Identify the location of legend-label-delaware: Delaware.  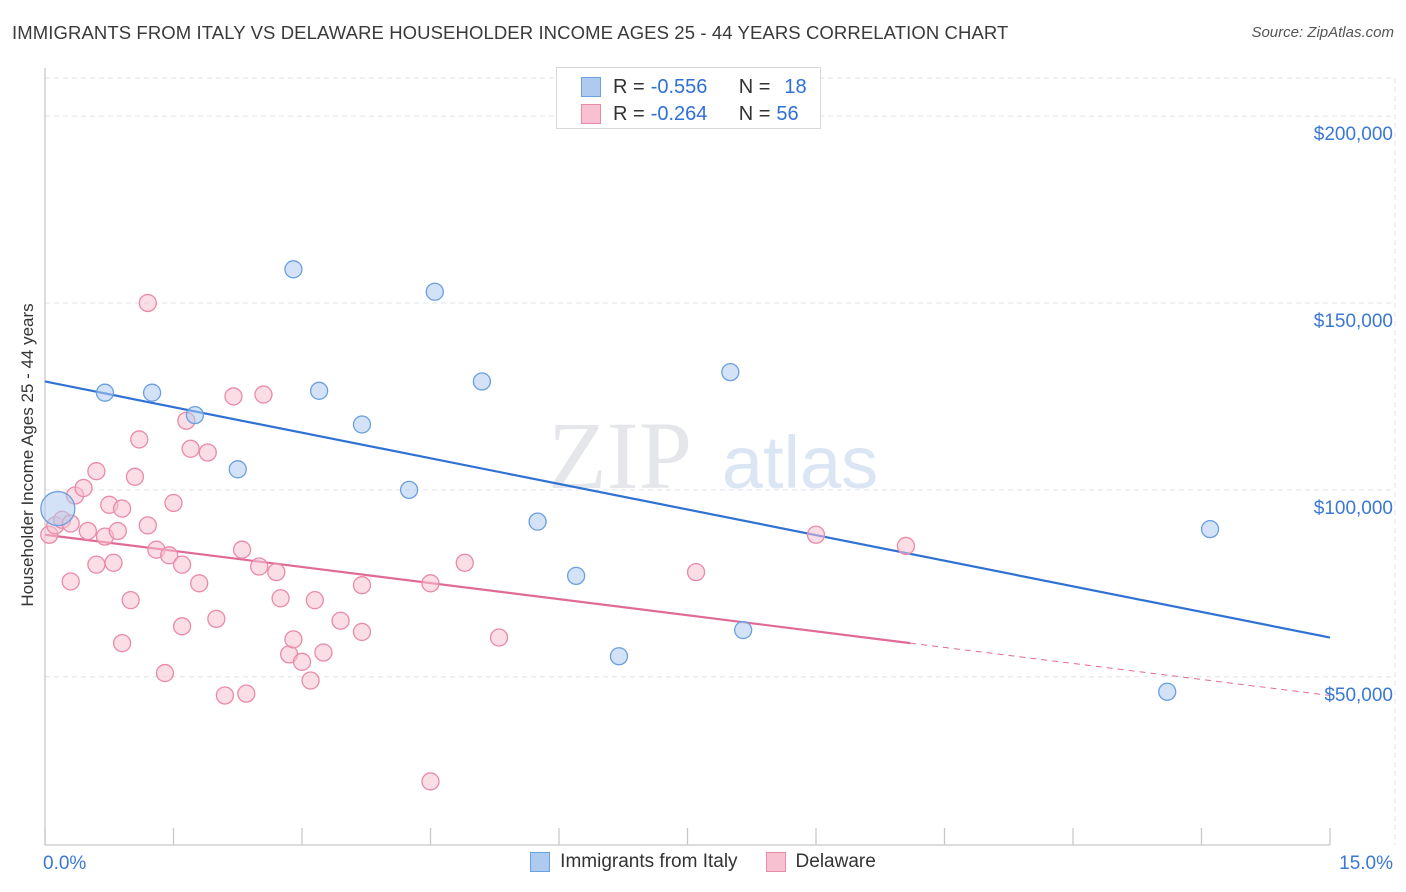
(835, 861).